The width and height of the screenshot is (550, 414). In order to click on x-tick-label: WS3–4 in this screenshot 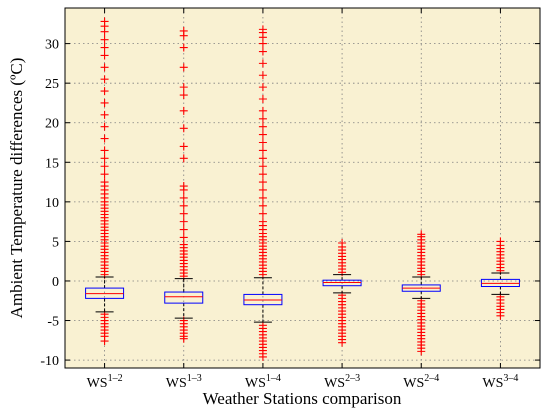, I will do `click(500, 382)`.